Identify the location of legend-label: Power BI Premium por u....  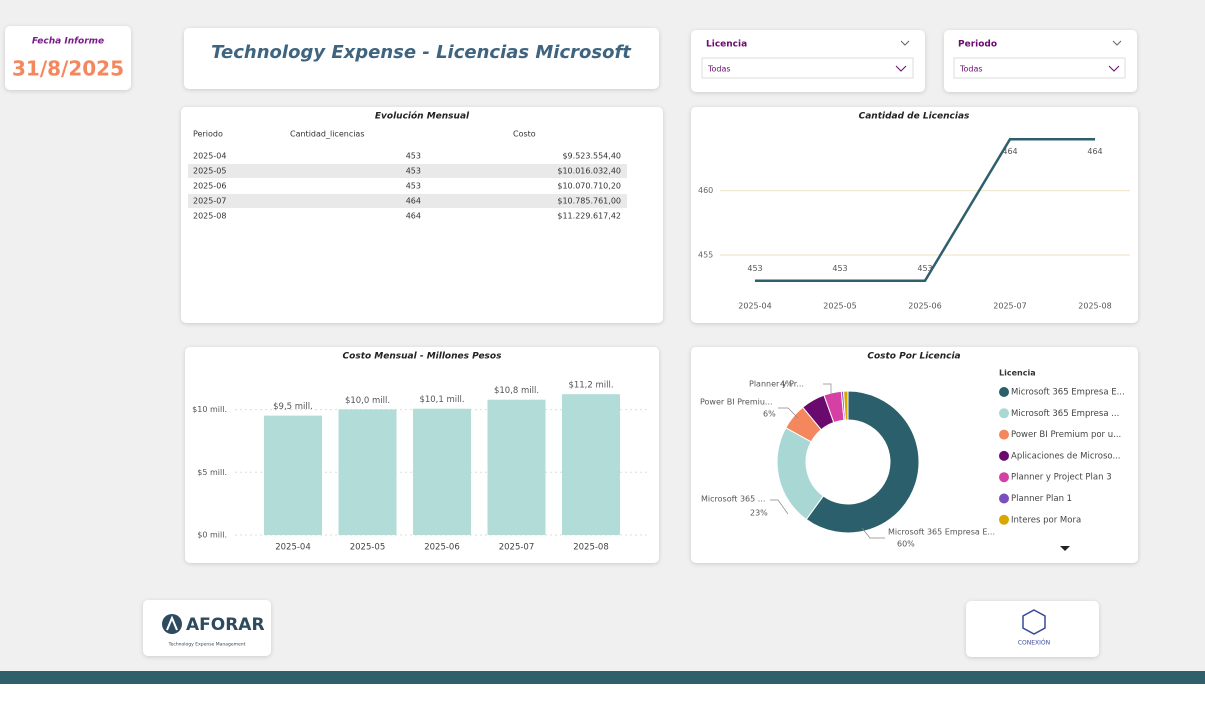
(1066, 435).